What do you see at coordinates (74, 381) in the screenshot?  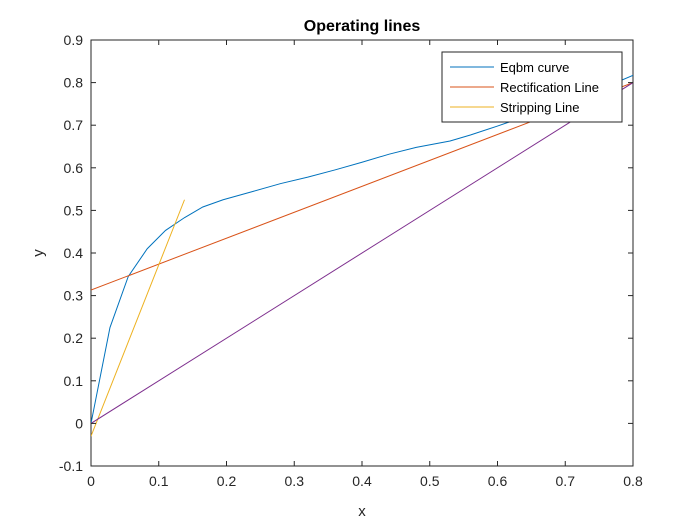 I see `y-tick-label: 0.1` at bounding box center [74, 381].